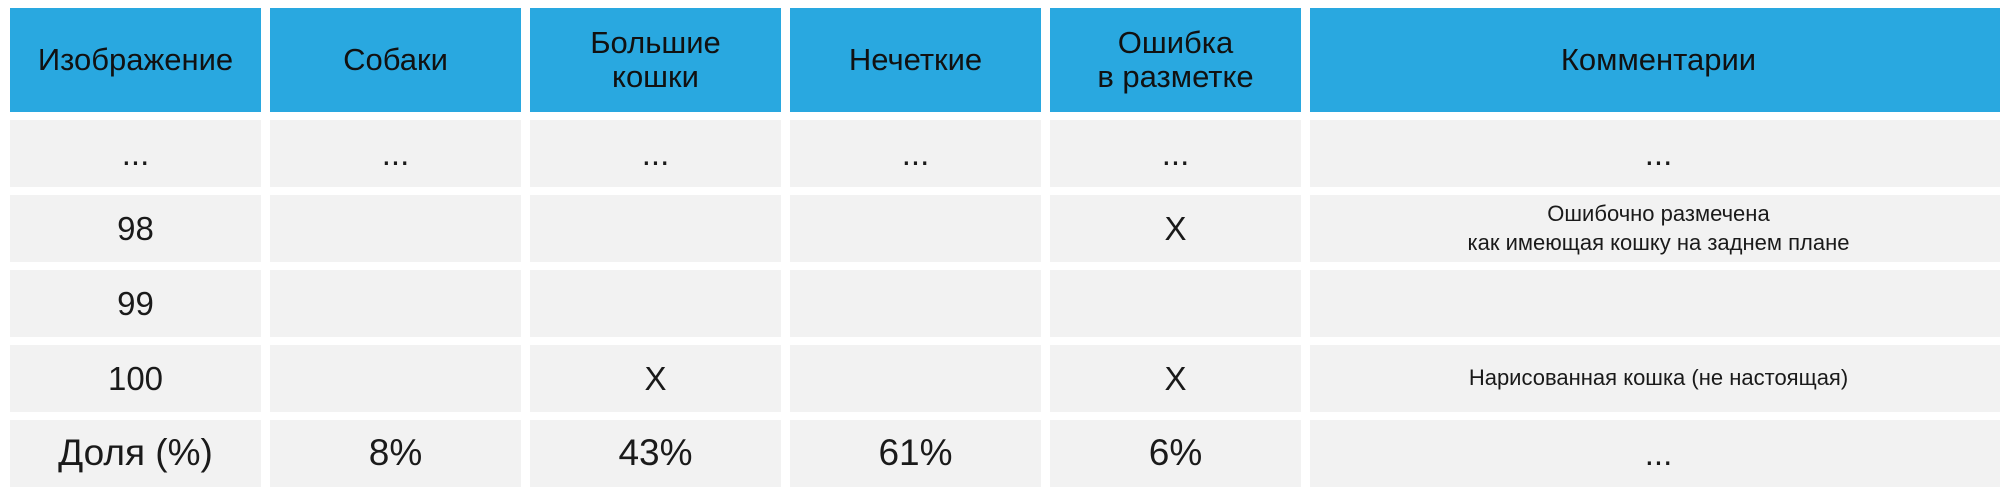 This screenshot has height=500, width=2000. I want to click on header-label-error-label: Ошибка в разметке, so click(1175, 59).